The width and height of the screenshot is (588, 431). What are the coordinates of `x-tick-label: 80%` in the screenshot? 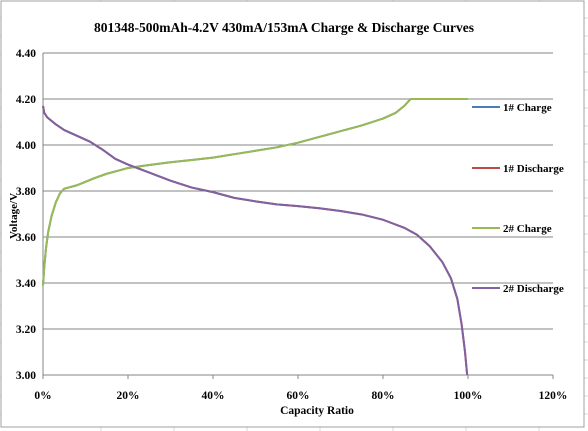 It's located at (383, 396).